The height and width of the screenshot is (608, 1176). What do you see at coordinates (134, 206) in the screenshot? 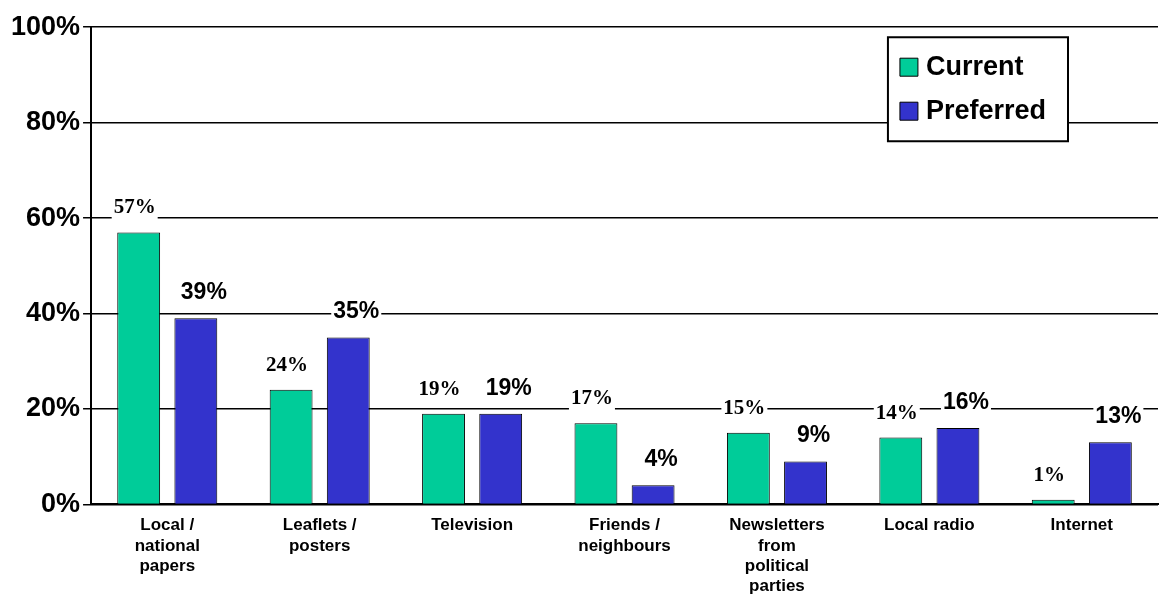
I see `data-label: 57%` at bounding box center [134, 206].